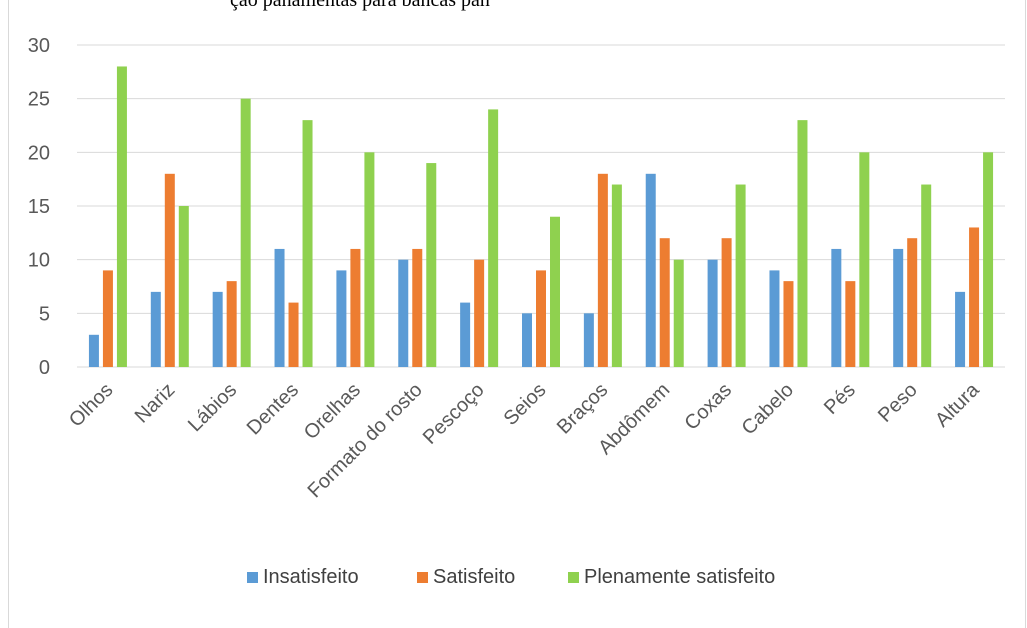 The height and width of the screenshot is (628, 1027). I want to click on x-category-label: Altura, so click(957, 404).